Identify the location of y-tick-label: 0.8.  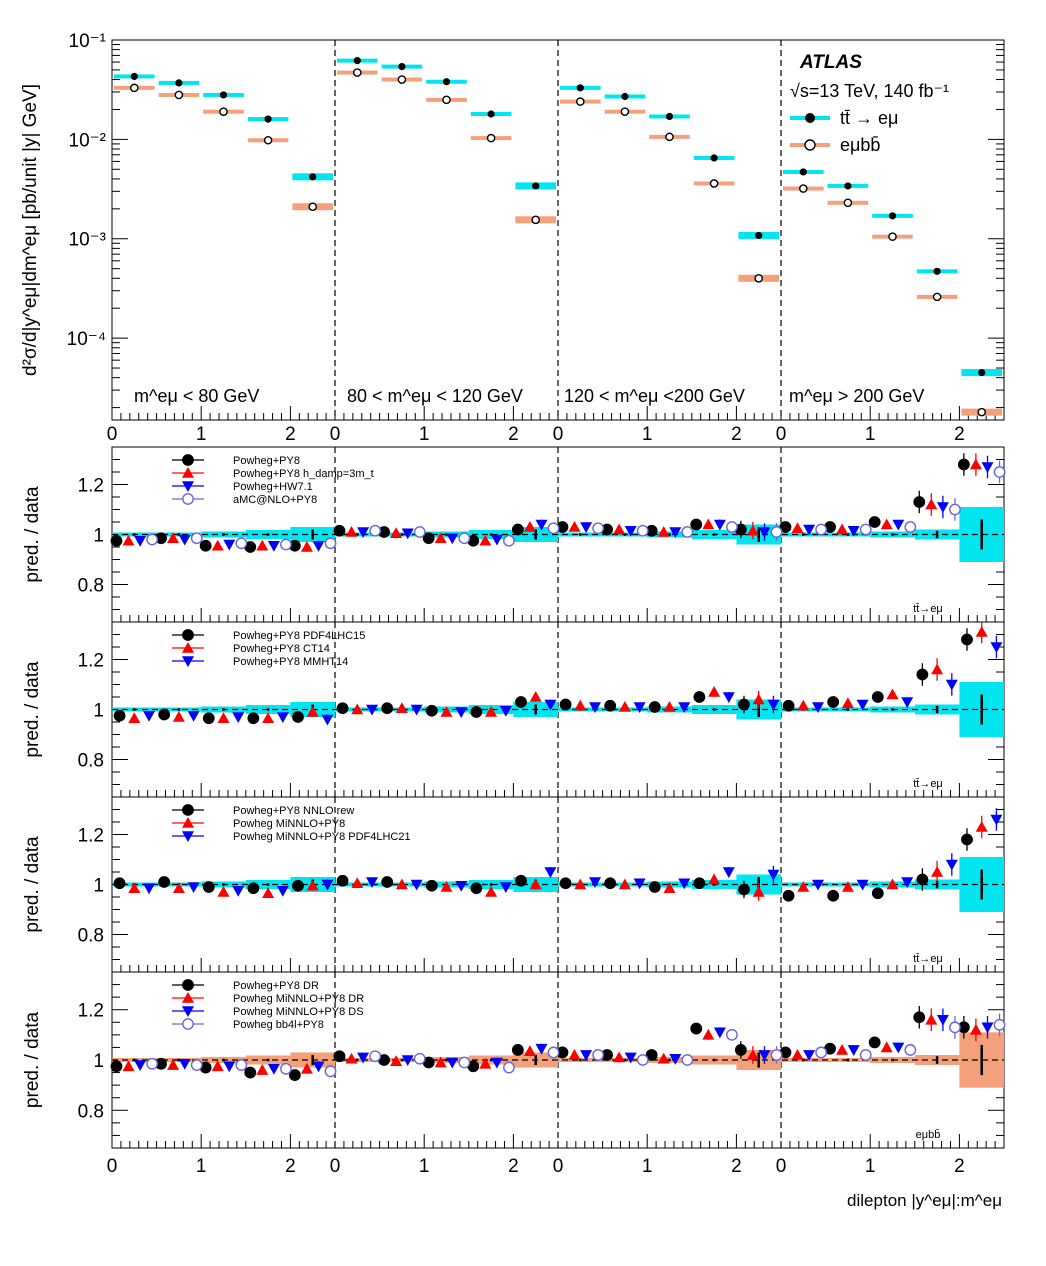
(91, 1111).